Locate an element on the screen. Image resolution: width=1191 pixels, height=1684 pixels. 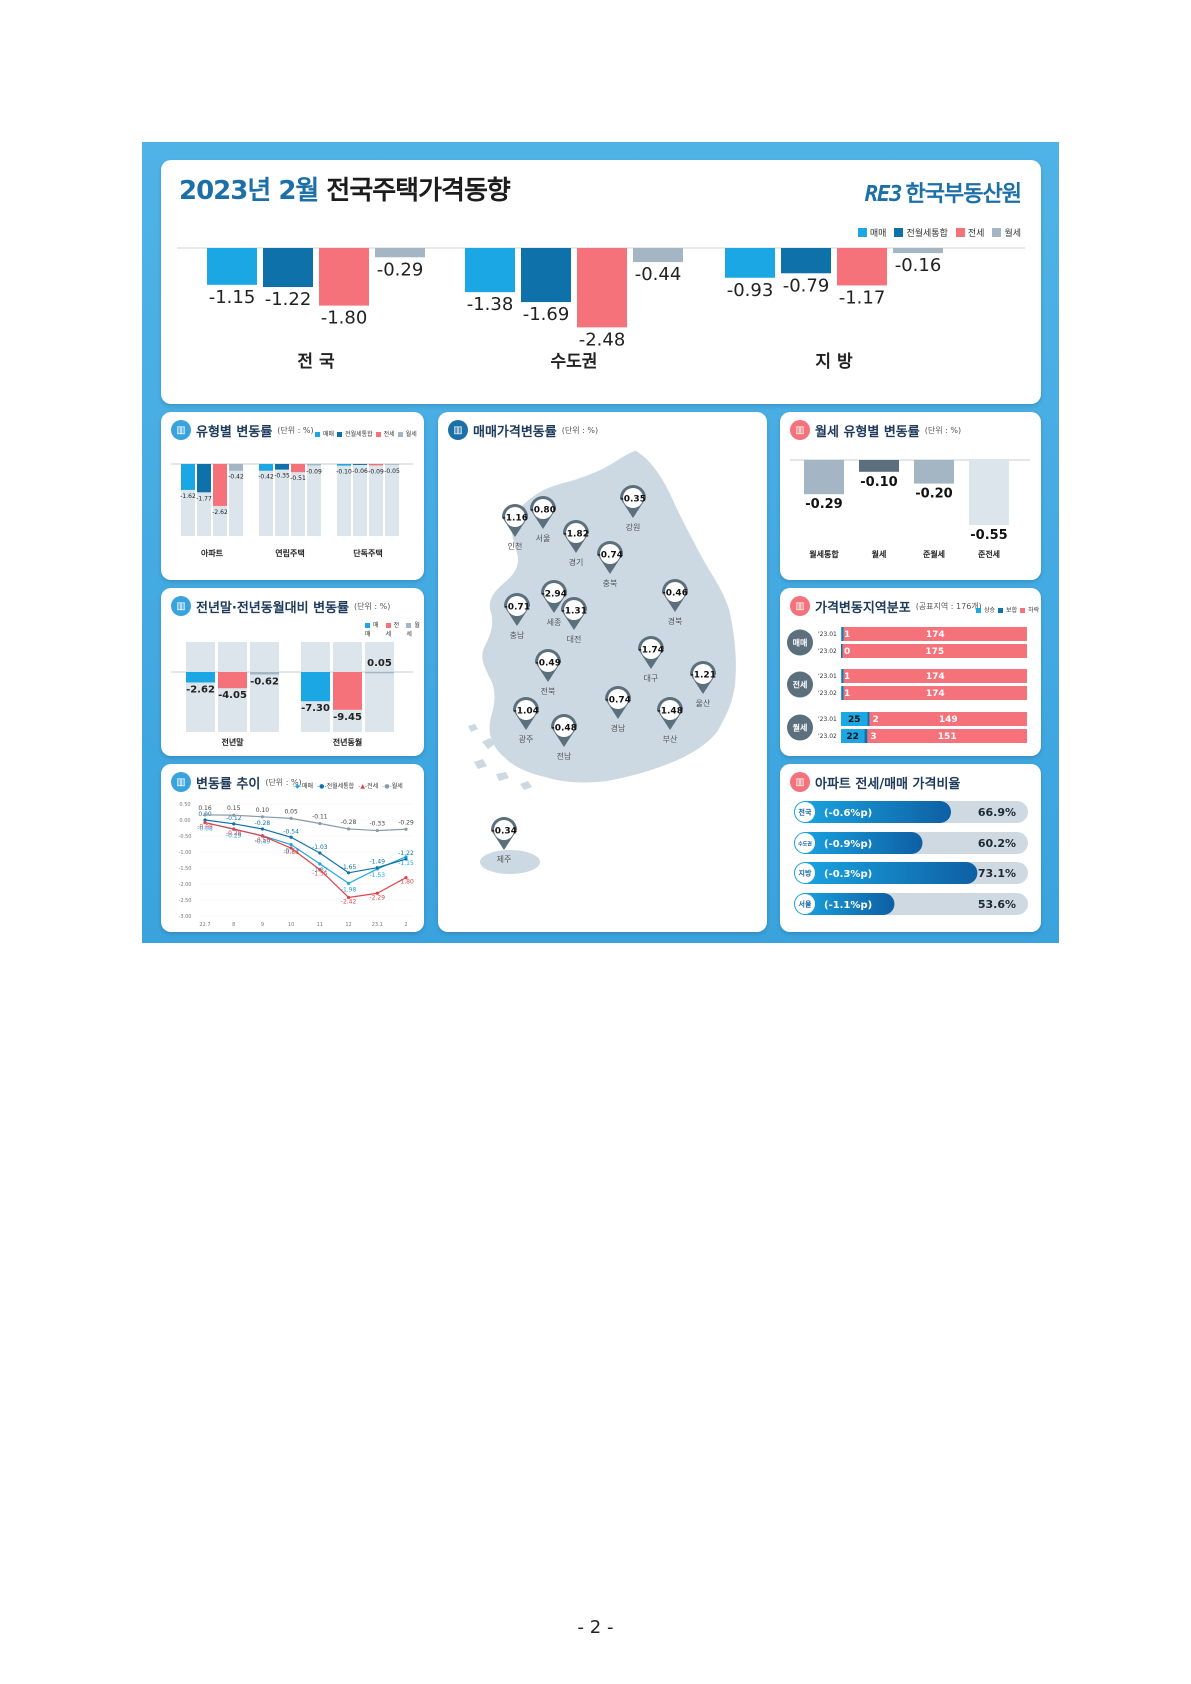
ratio-change-label: (-0.3%p) is located at coordinates (848, 874).